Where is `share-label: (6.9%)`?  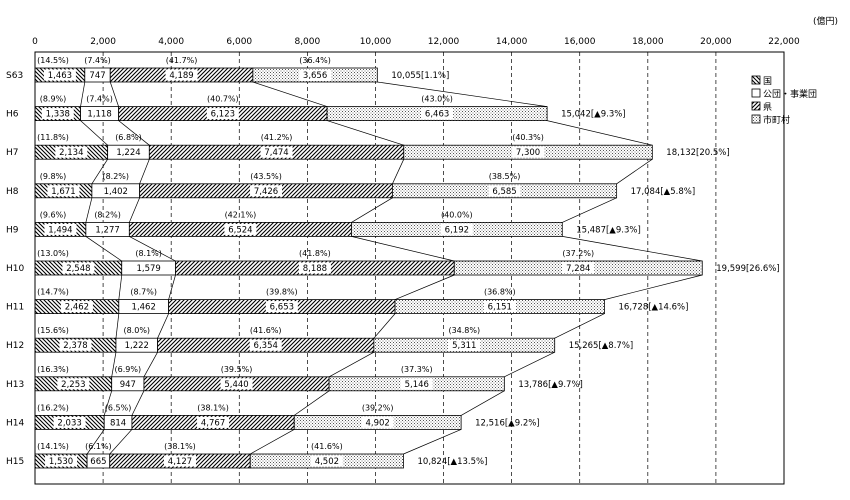
share-label: (6.9%) is located at coordinates (128, 369).